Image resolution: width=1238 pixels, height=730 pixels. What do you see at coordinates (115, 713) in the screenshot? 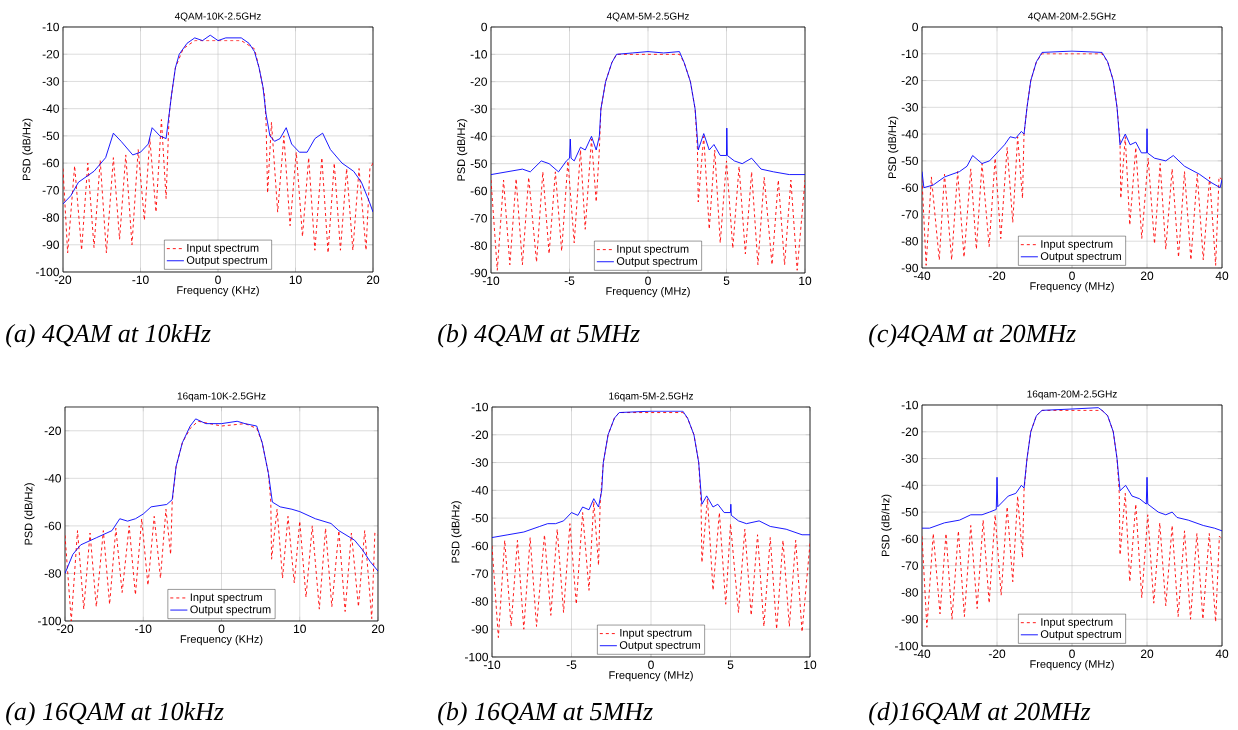
I see `text: (a) 16QAM at 10kHz` at bounding box center [115, 713].